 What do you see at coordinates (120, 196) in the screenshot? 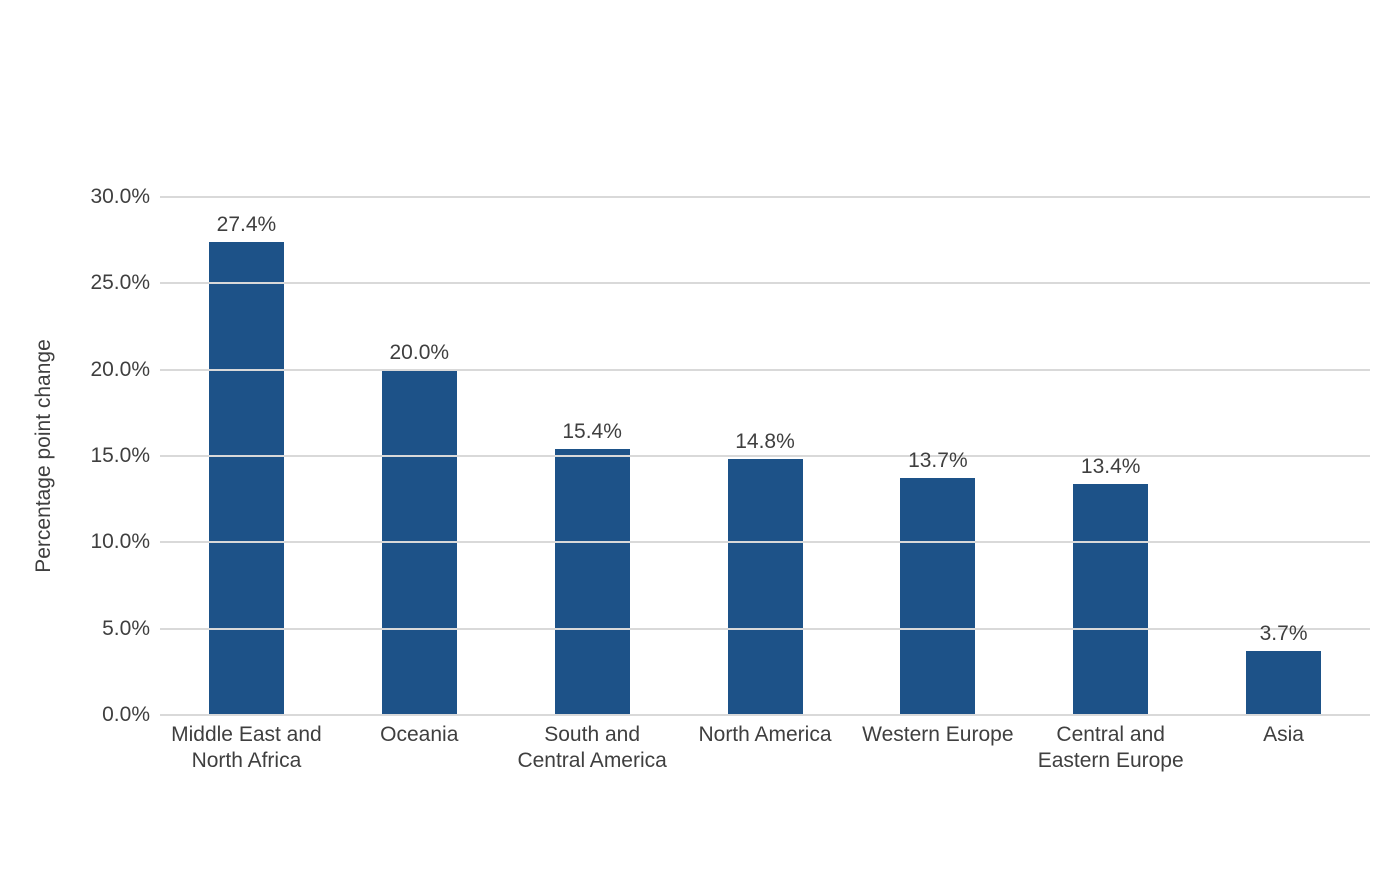
I see `y-tick-label: 30.0%` at bounding box center [120, 196].